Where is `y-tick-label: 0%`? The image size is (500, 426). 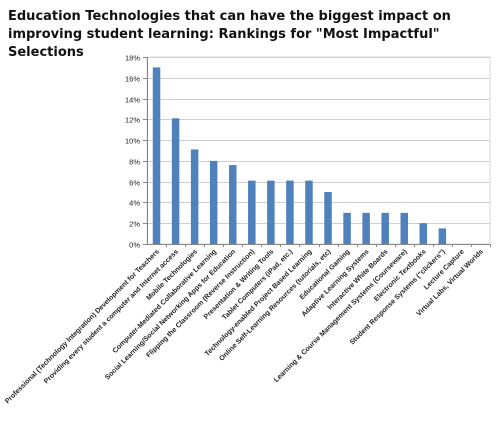
y-tick-label: 0% is located at coordinates (134, 245).